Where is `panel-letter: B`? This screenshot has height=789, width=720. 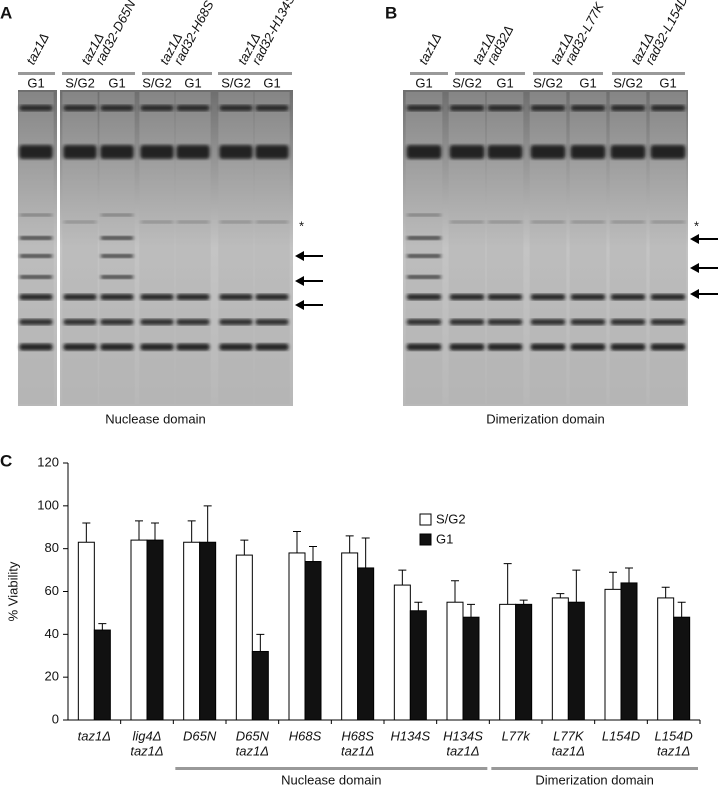 panel-letter: B is located at coordinates (391, 12).